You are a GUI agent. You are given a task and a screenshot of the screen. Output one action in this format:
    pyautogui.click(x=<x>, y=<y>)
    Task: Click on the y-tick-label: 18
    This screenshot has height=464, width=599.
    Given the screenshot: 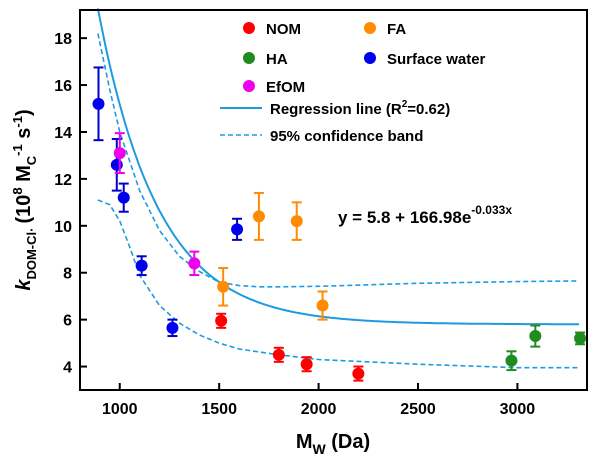 What is the action you would take?
    pyautogui.click(x=63, y=39)
    